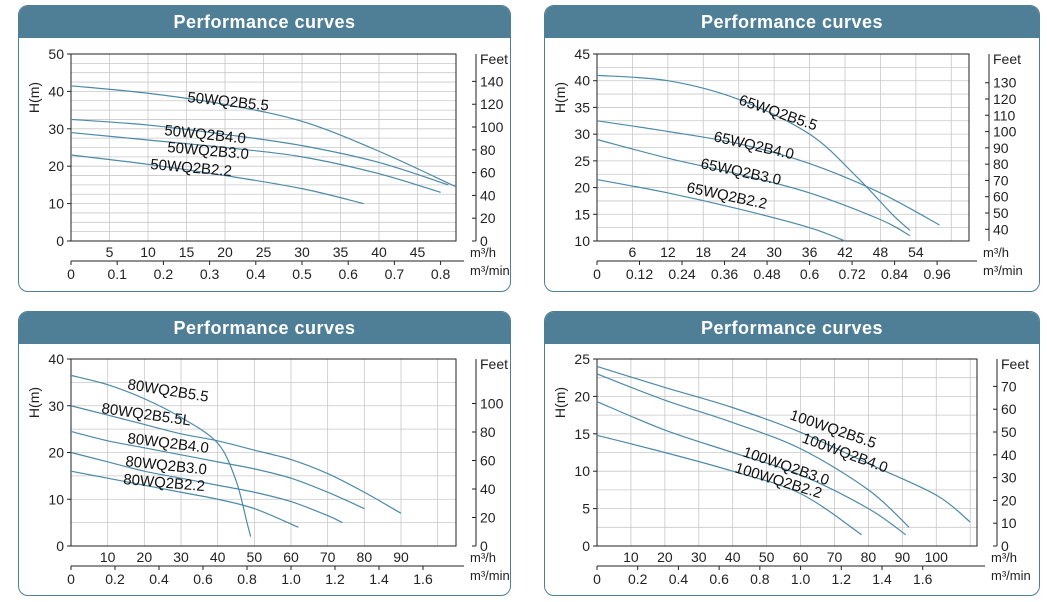 Image resolution: width=1047 pixels, height=602 pixels. I want to click on x1-tick-label: 54, so click(916, 252).